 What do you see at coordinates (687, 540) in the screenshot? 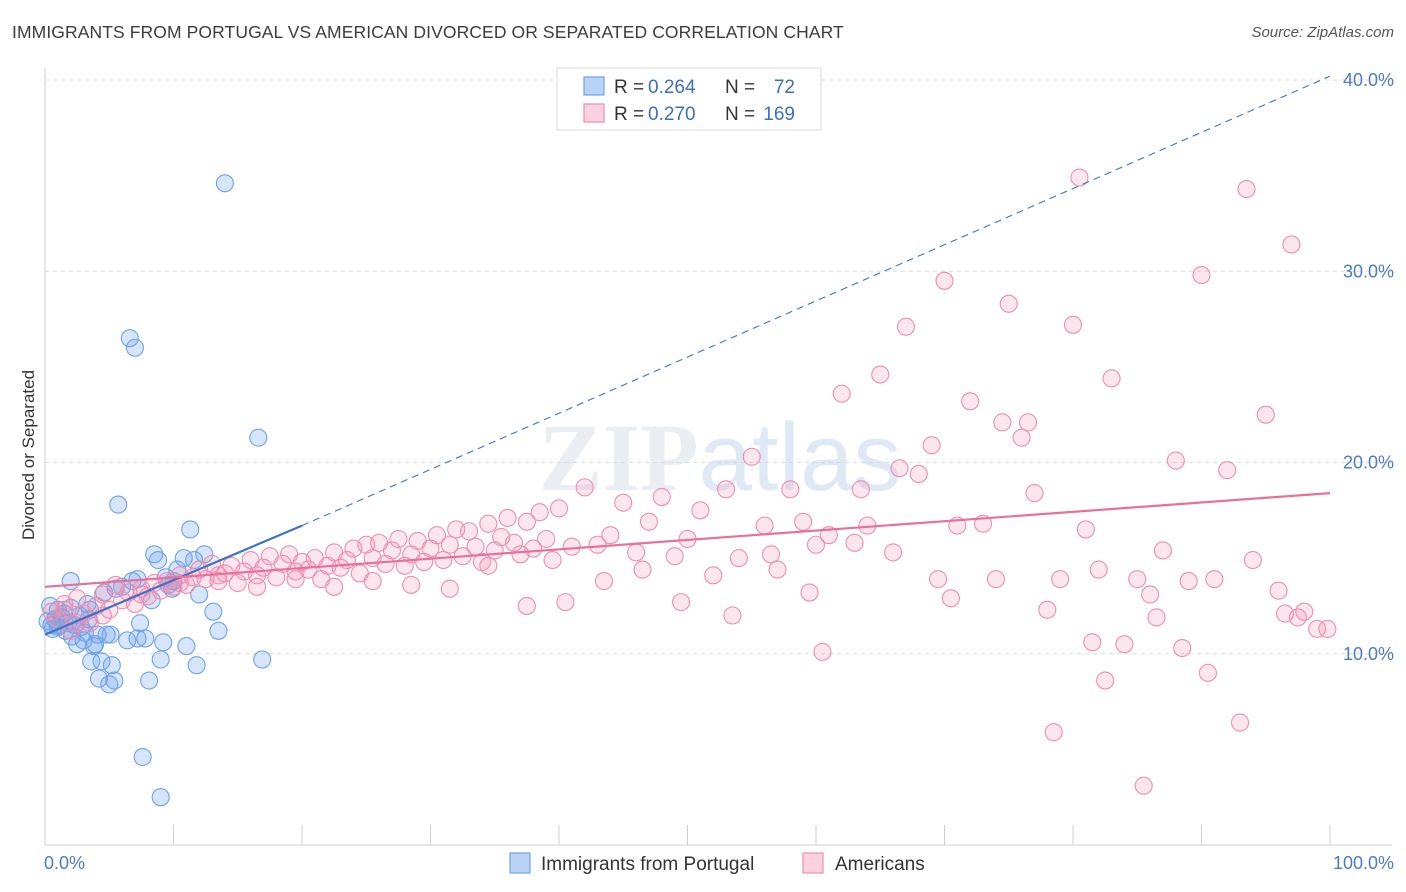
I see `trend-line-americans` at bounding box center [687, 540].